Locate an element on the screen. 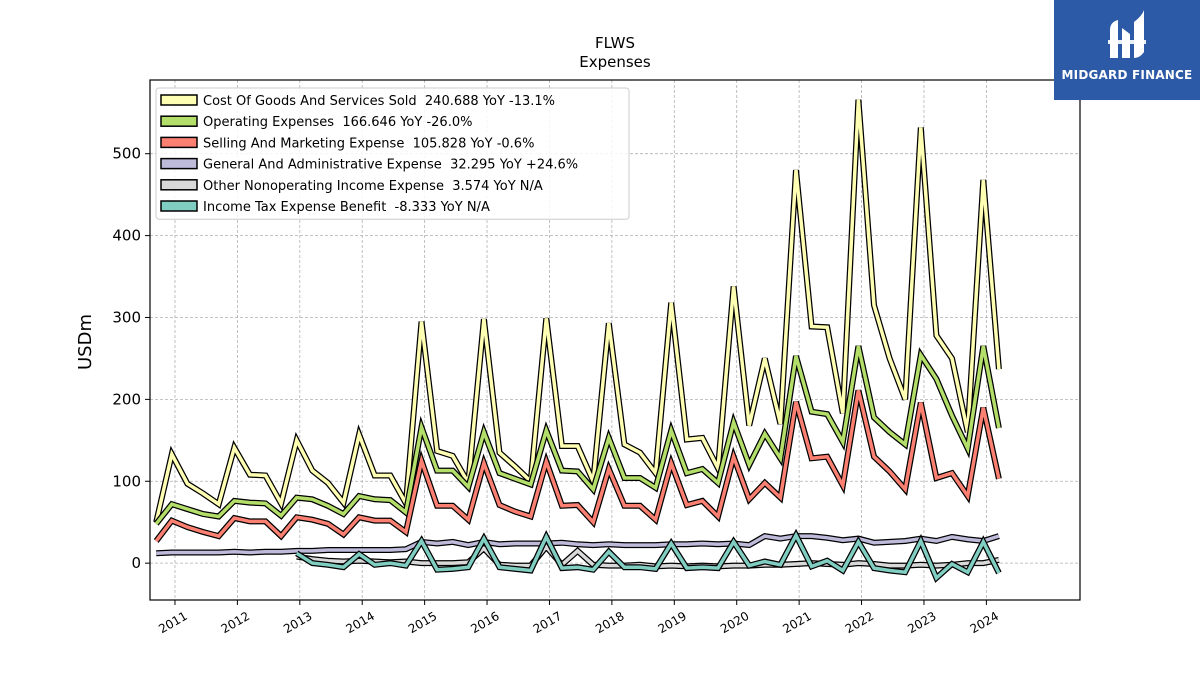  chart-title: FLWS is located at coordinates (615, 43).